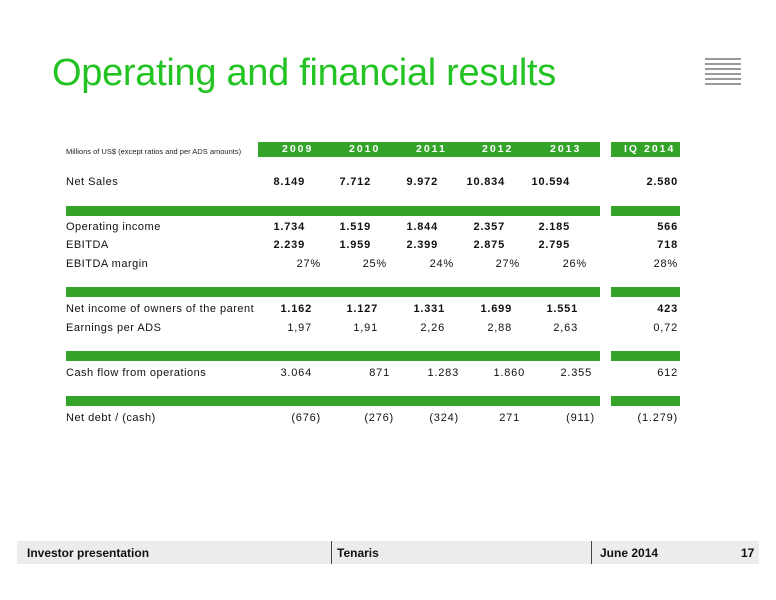 This screenshot has height=600, width=776. Describe the element at coordinates (748, 553) in the screenshot. I see `page-number: 17` at that location.